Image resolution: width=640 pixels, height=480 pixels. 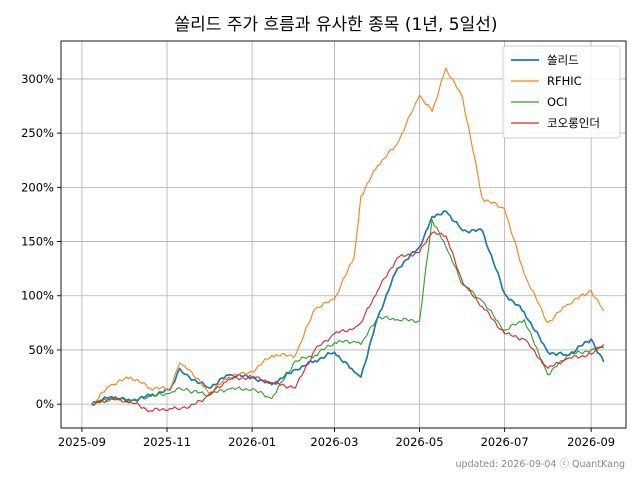 What do you see at coordinates (564, 81) in the screenshot?
I see `legend-label: RFHIC` at bounding box center [564, 81].